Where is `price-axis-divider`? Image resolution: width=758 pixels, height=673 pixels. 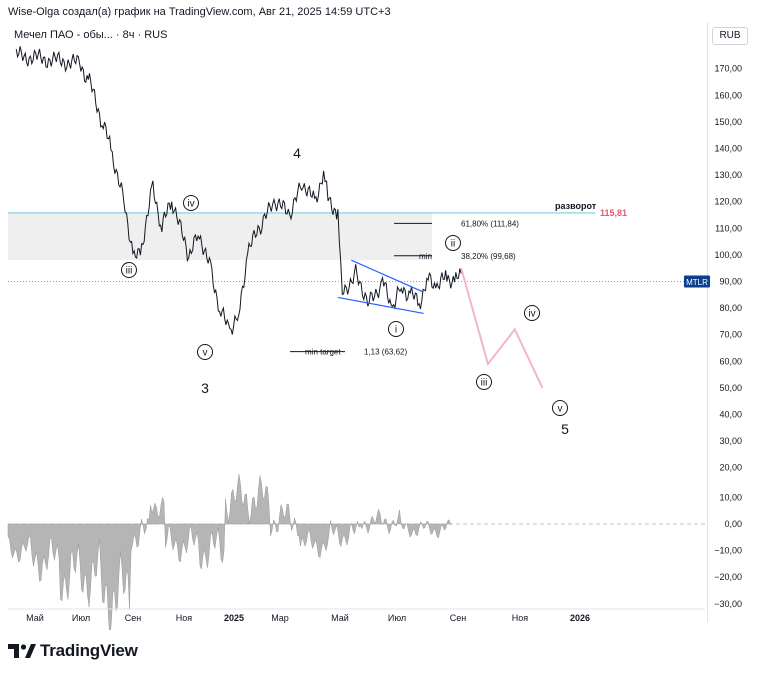
price-axis-divider is located at coordinates (707, 322).